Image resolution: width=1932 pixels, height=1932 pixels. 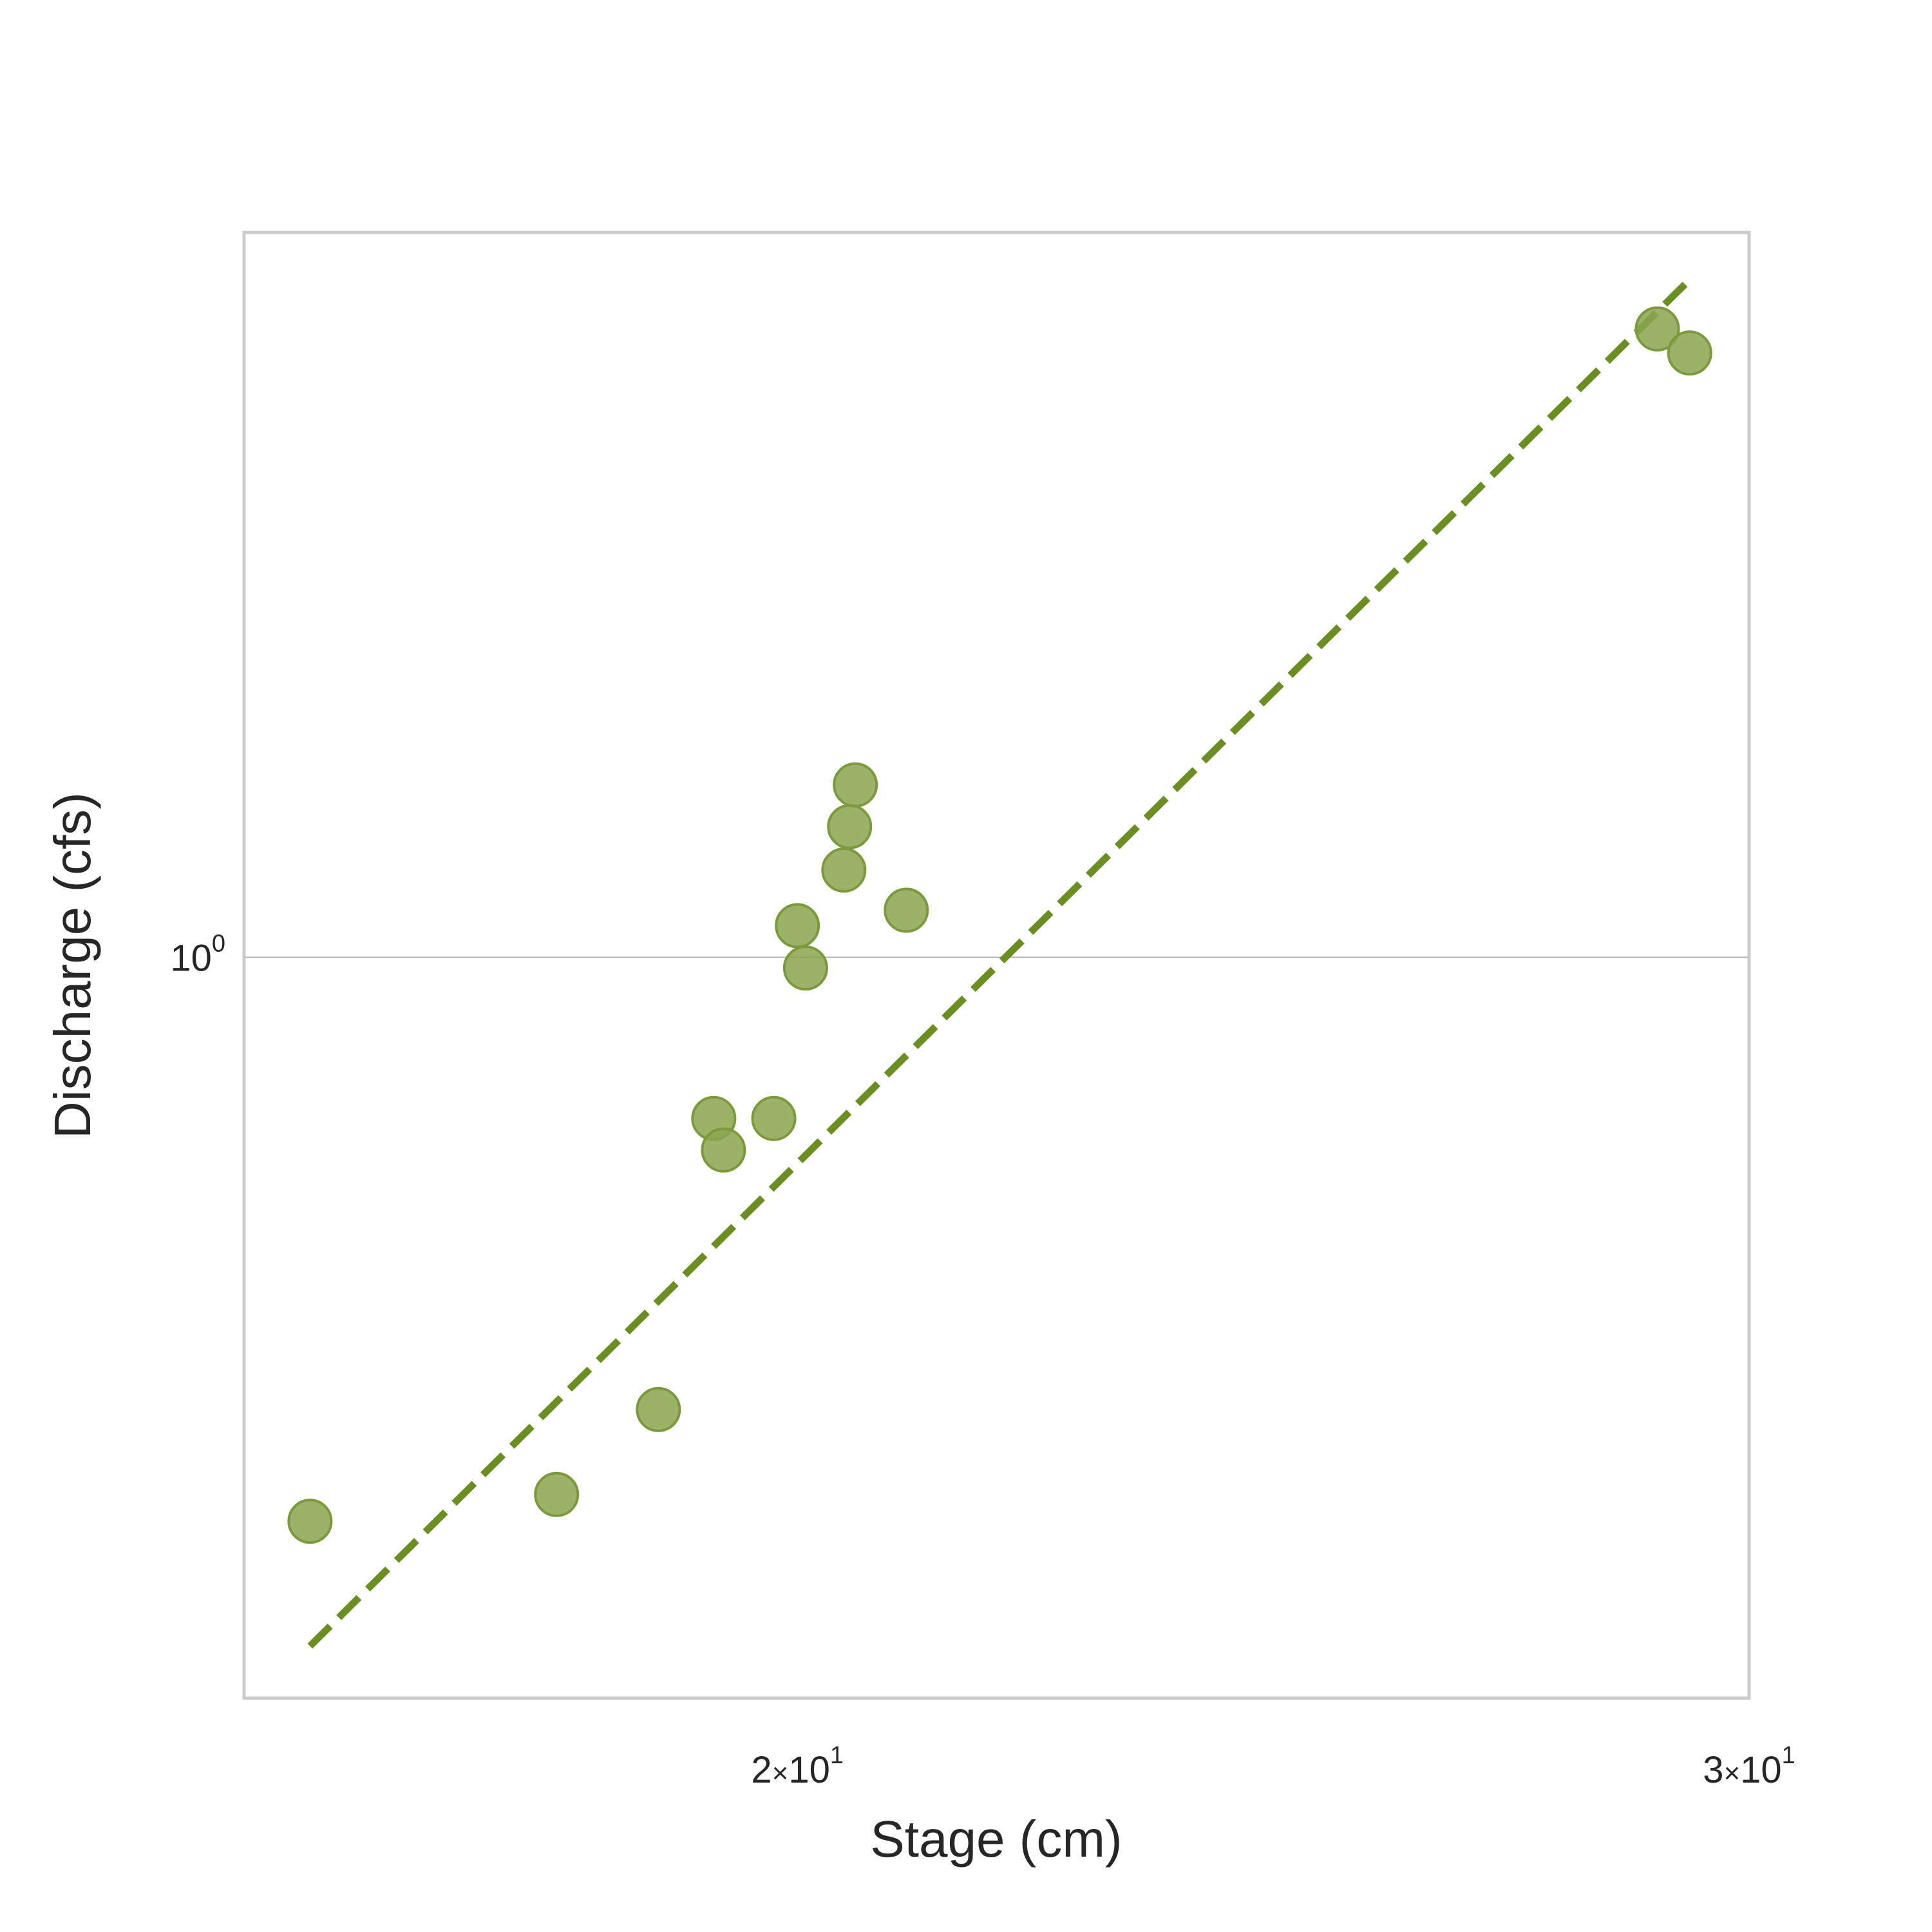 I want to click on y-axis-label: Discharge (cfs), so click(x=72, y=966).